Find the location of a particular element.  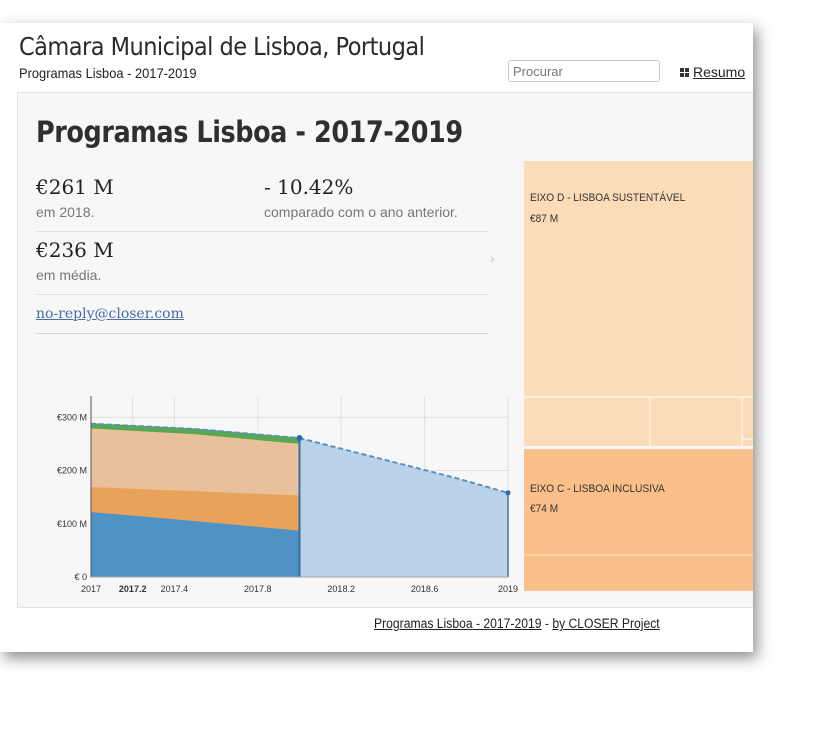

y-tick-label: €200 M is located at coordinates (72, 471).